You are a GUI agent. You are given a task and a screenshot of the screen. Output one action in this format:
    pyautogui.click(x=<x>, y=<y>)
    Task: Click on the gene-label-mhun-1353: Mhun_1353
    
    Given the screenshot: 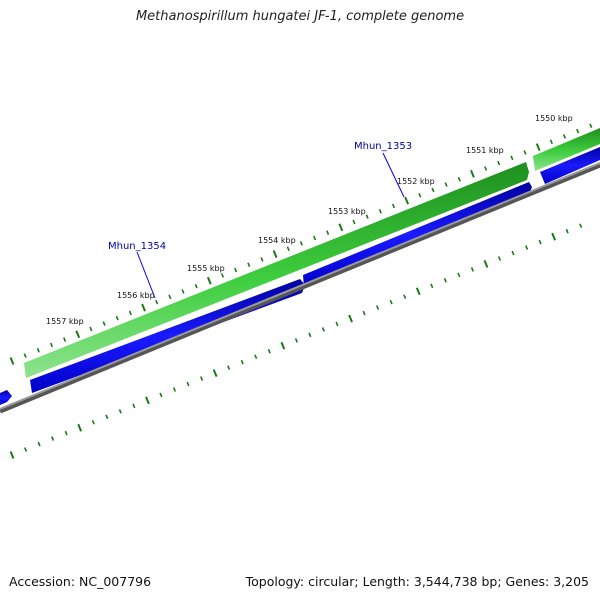 What is the action you would take?
    pyautogui.click(x=383, y=146)
    